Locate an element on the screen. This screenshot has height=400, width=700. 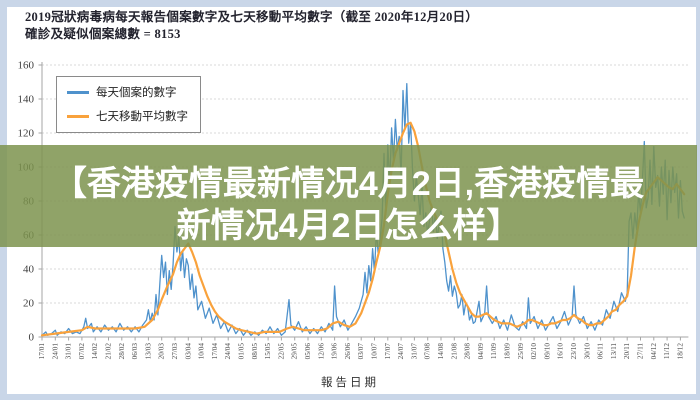
svg-text: 11/09 is located at coordinates (494, 351).